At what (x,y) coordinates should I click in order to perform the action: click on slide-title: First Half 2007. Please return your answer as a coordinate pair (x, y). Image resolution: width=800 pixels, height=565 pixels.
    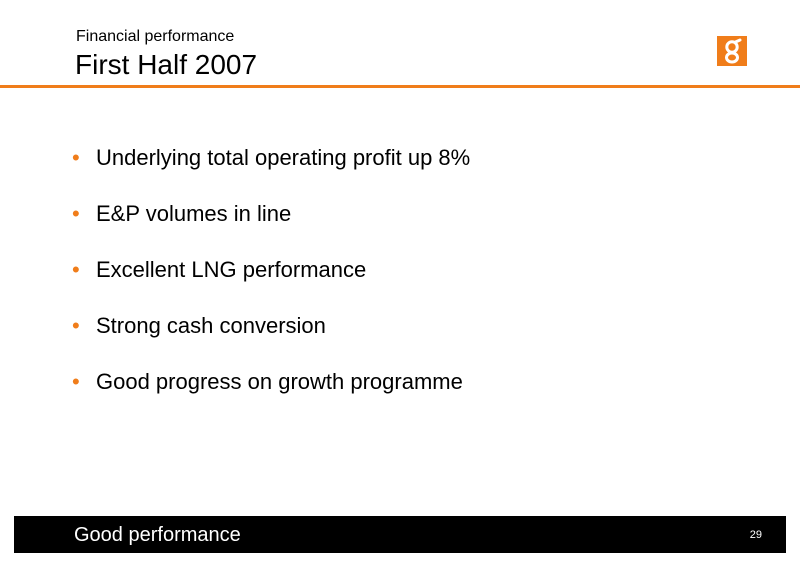
    Looking at the image, I should click on (166, 64).